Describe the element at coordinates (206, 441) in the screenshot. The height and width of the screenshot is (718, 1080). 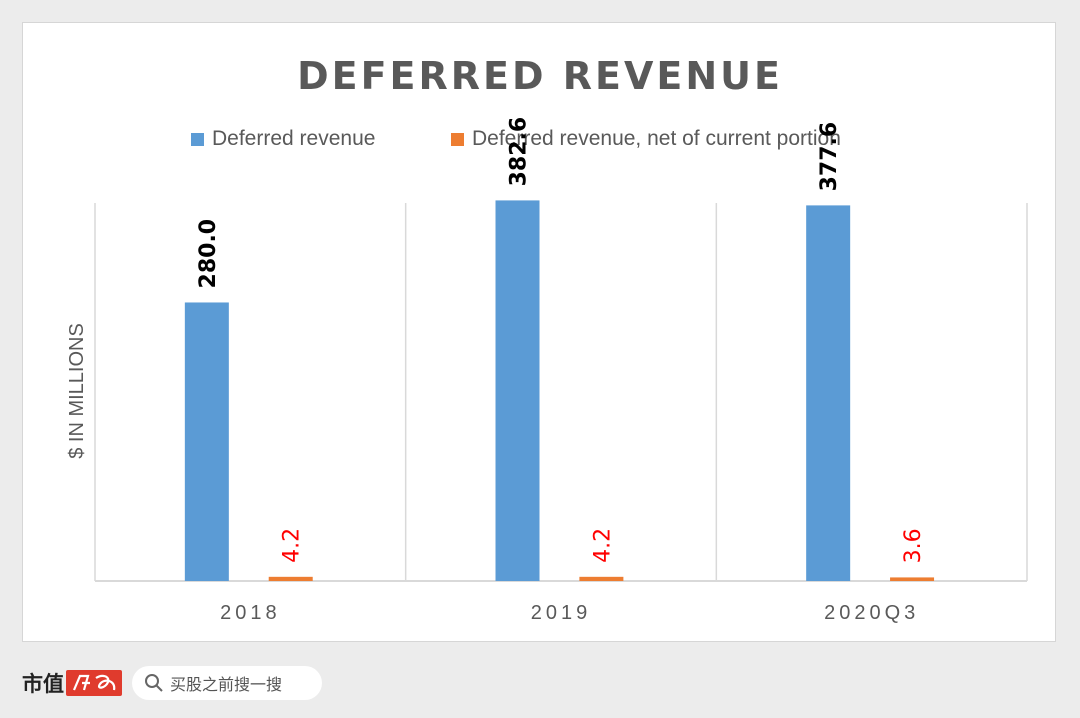
I see `bar-deferred-revenue-2018` at that location.